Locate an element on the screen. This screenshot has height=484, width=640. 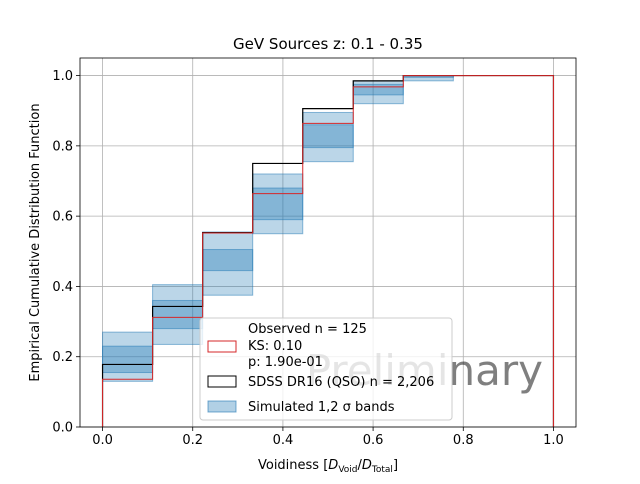
x-tick-label: 1.0 is located at coordinates (553, 440).